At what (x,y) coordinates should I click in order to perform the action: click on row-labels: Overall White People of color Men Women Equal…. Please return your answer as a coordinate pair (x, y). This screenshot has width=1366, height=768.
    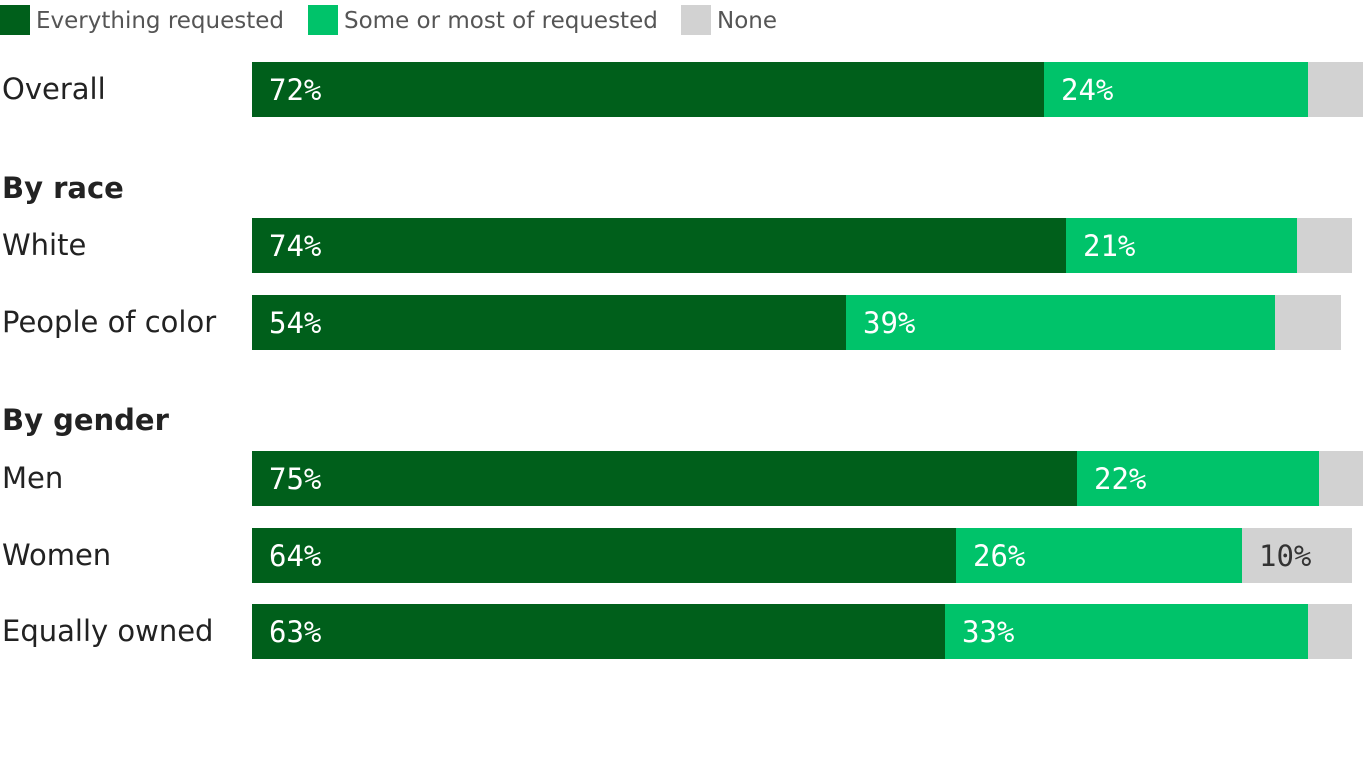
    Looking at the image, I should click on (109, 360).